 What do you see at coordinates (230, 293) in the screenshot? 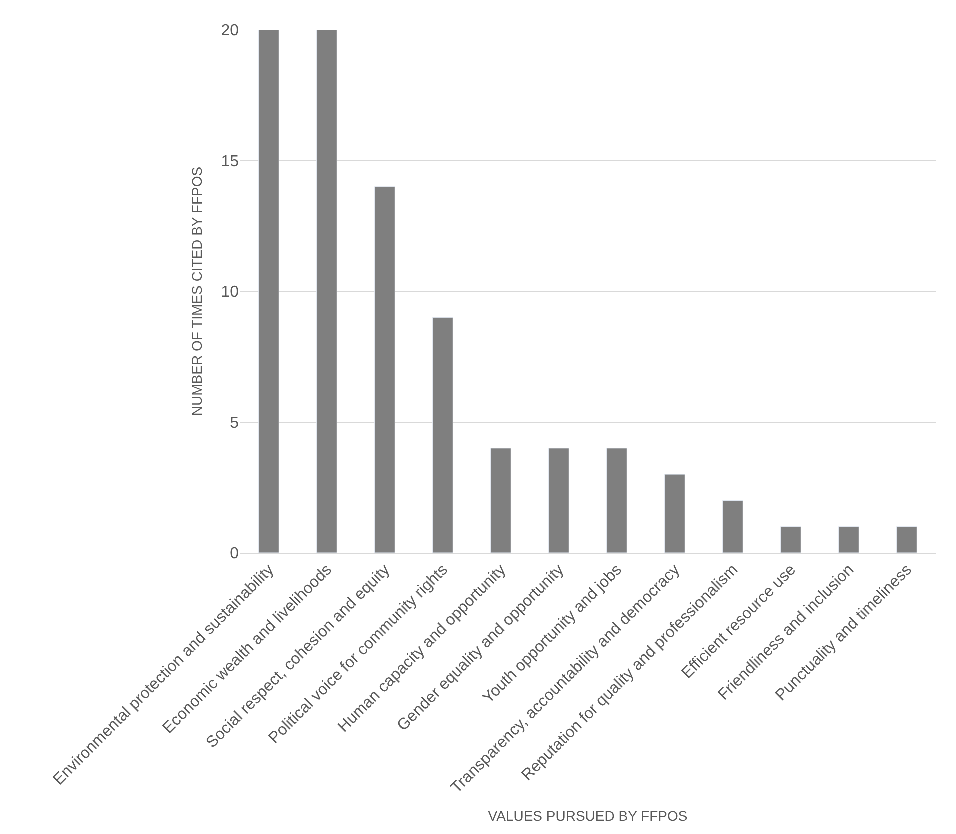
I see `y-tick-label: 10` at bounding box center [230, 293].